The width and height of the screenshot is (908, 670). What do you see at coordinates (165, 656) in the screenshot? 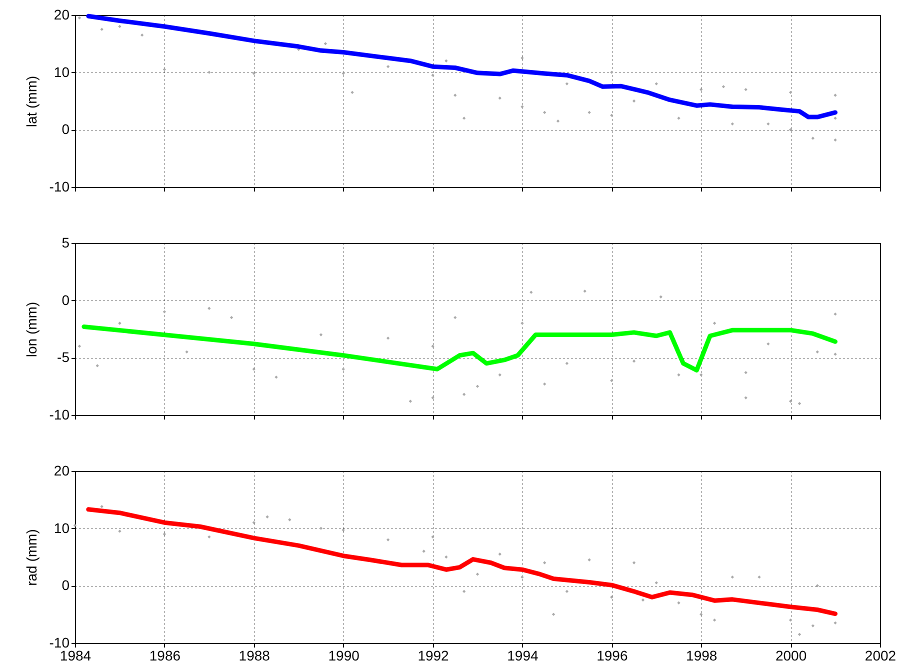
I see `x-tick-label: 1986` at bounding box center [165, 656].